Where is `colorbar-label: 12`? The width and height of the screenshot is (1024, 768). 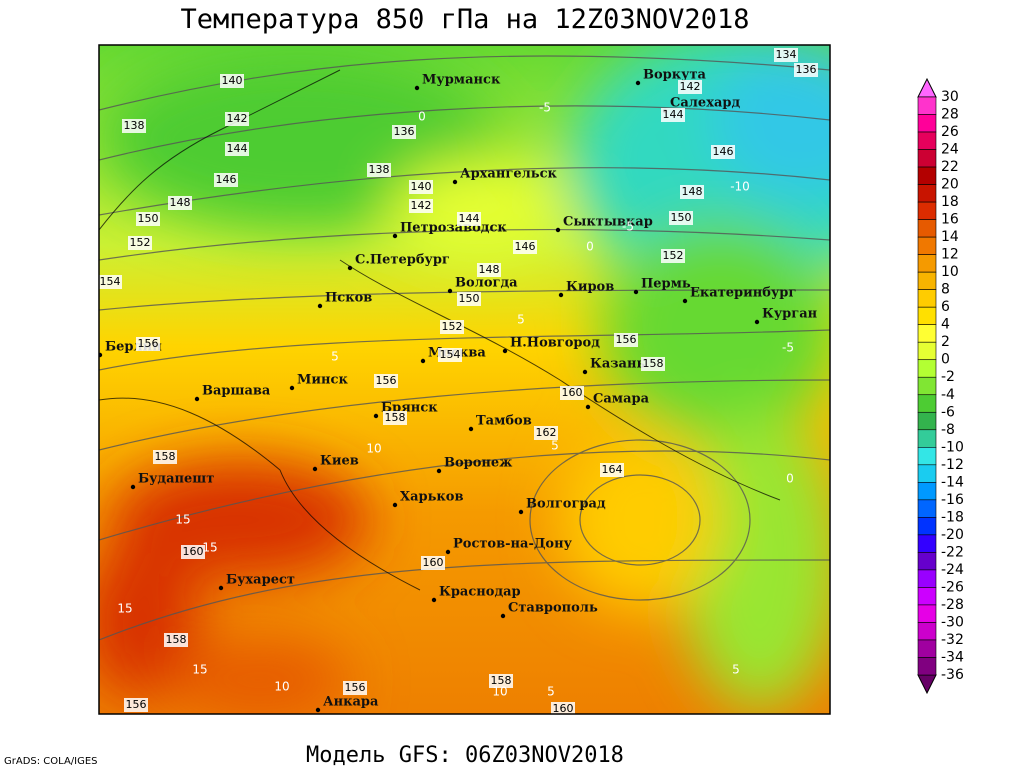
colorbar-label: 12 is located at coordinates (950, 255).